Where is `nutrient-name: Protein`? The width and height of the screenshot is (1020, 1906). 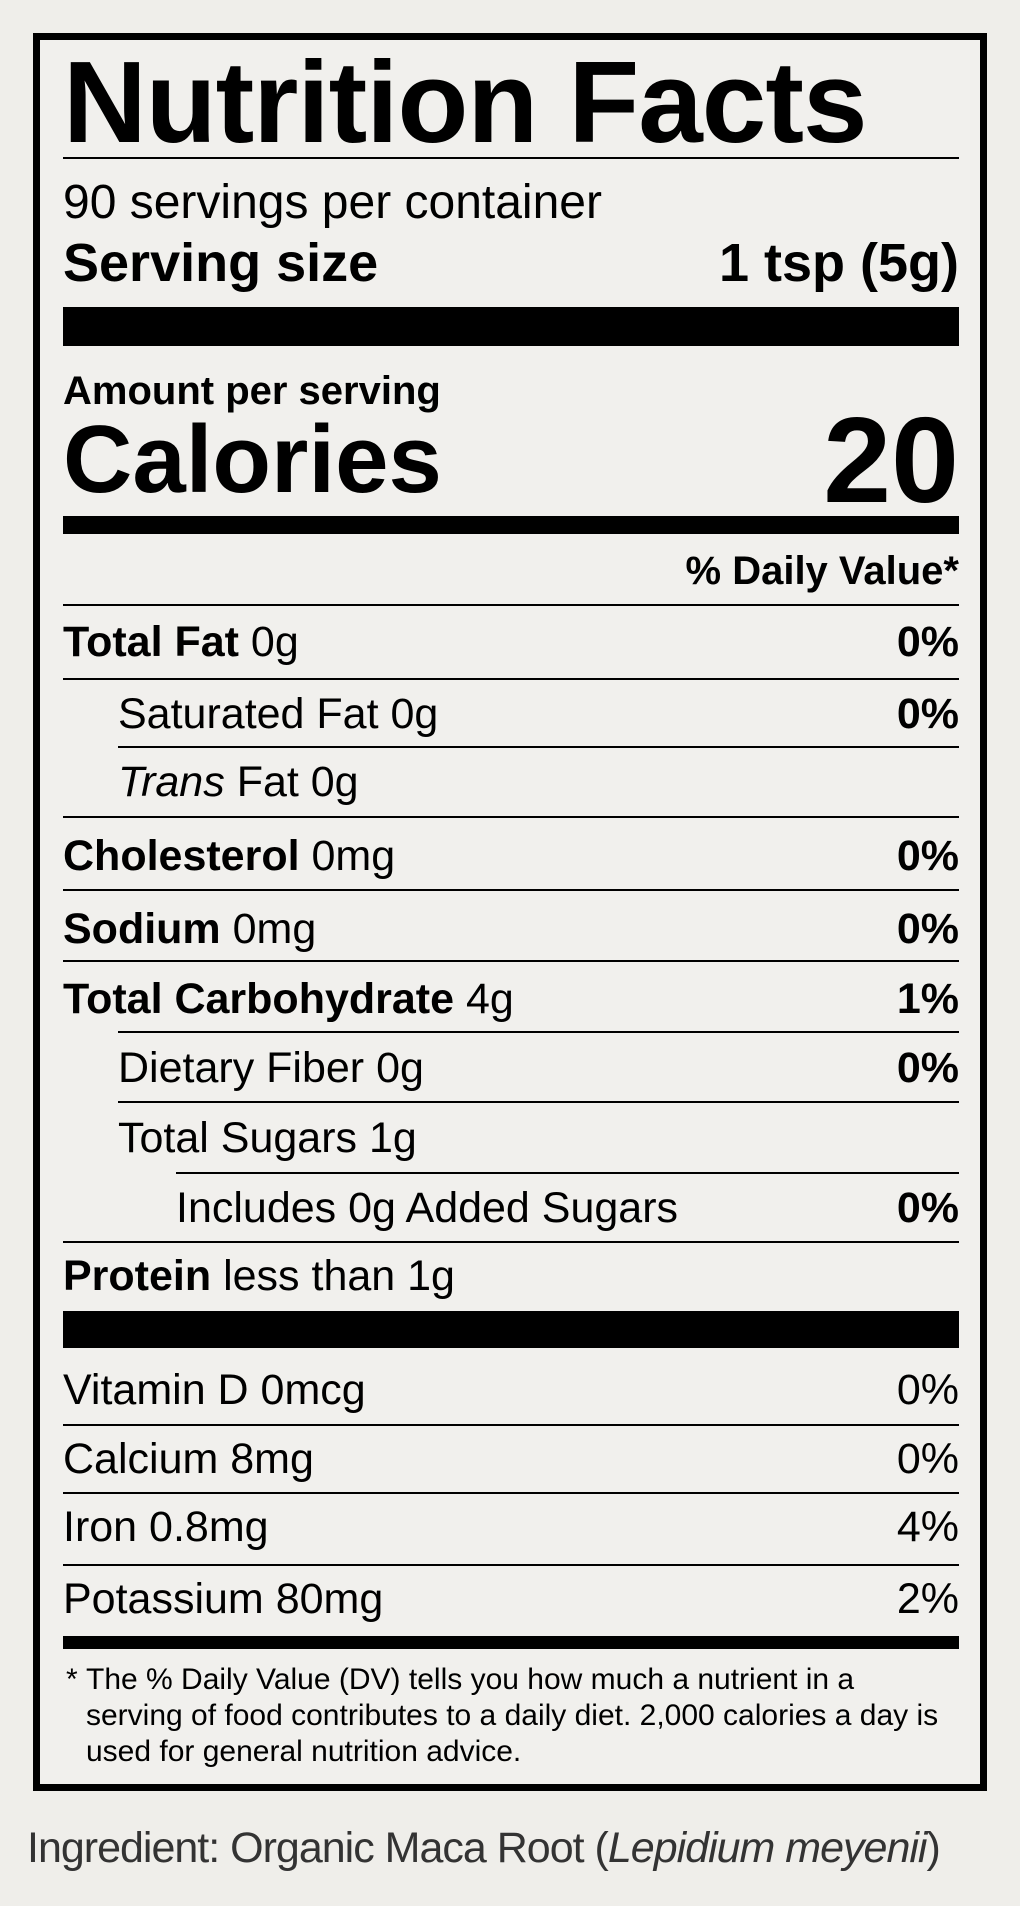 nutrient-name: Protein is located at coordinates (137, 1275).